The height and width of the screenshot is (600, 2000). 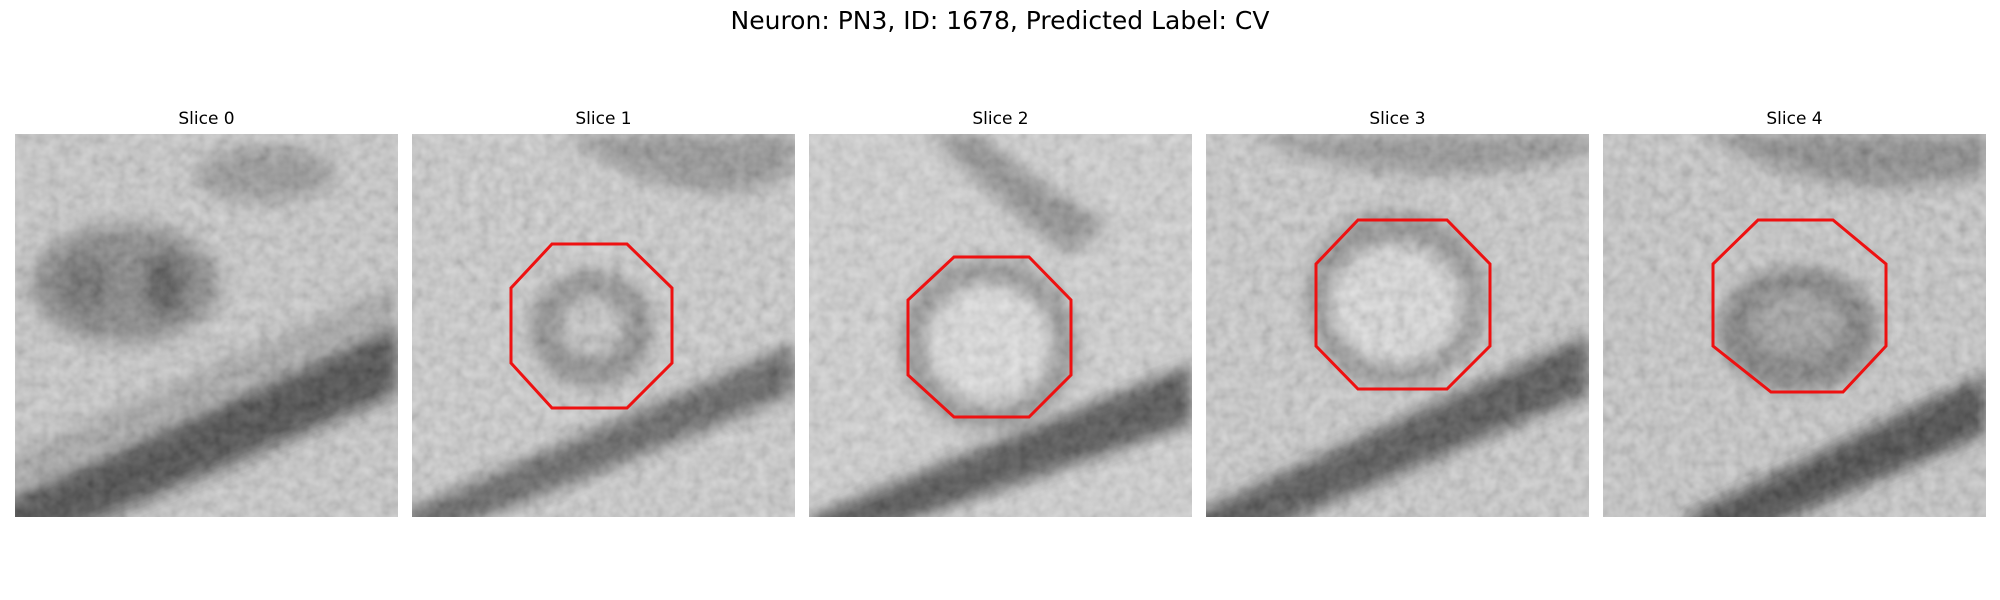 What do you see at coordinates (206, 119) in the screenshot?
I see `slice-title: Slice 0` at bounding box center [206, 119].